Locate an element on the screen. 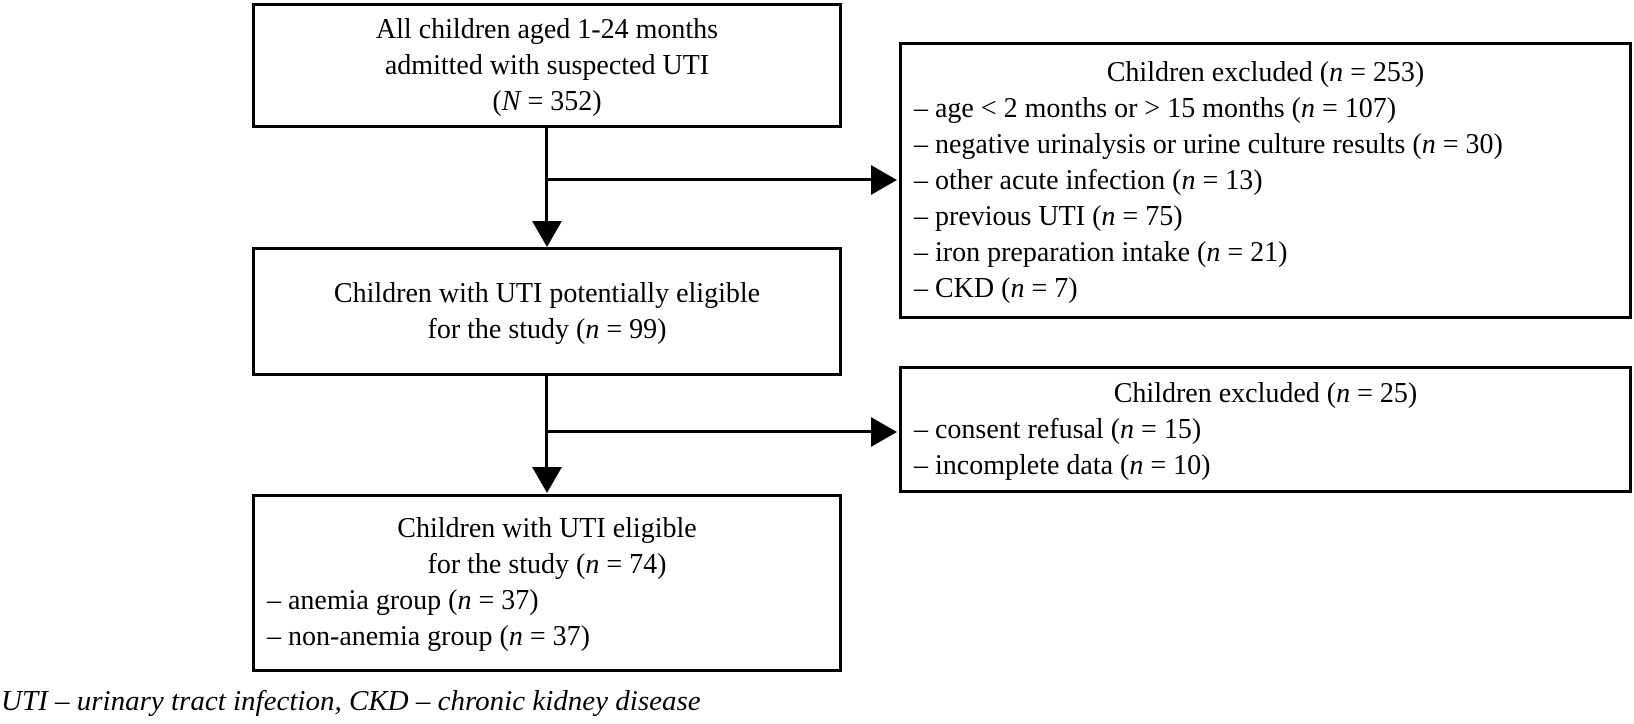  exclusion-reason-item: – iron preparation intake (n = 21) is located at coordinates (1265, 253).